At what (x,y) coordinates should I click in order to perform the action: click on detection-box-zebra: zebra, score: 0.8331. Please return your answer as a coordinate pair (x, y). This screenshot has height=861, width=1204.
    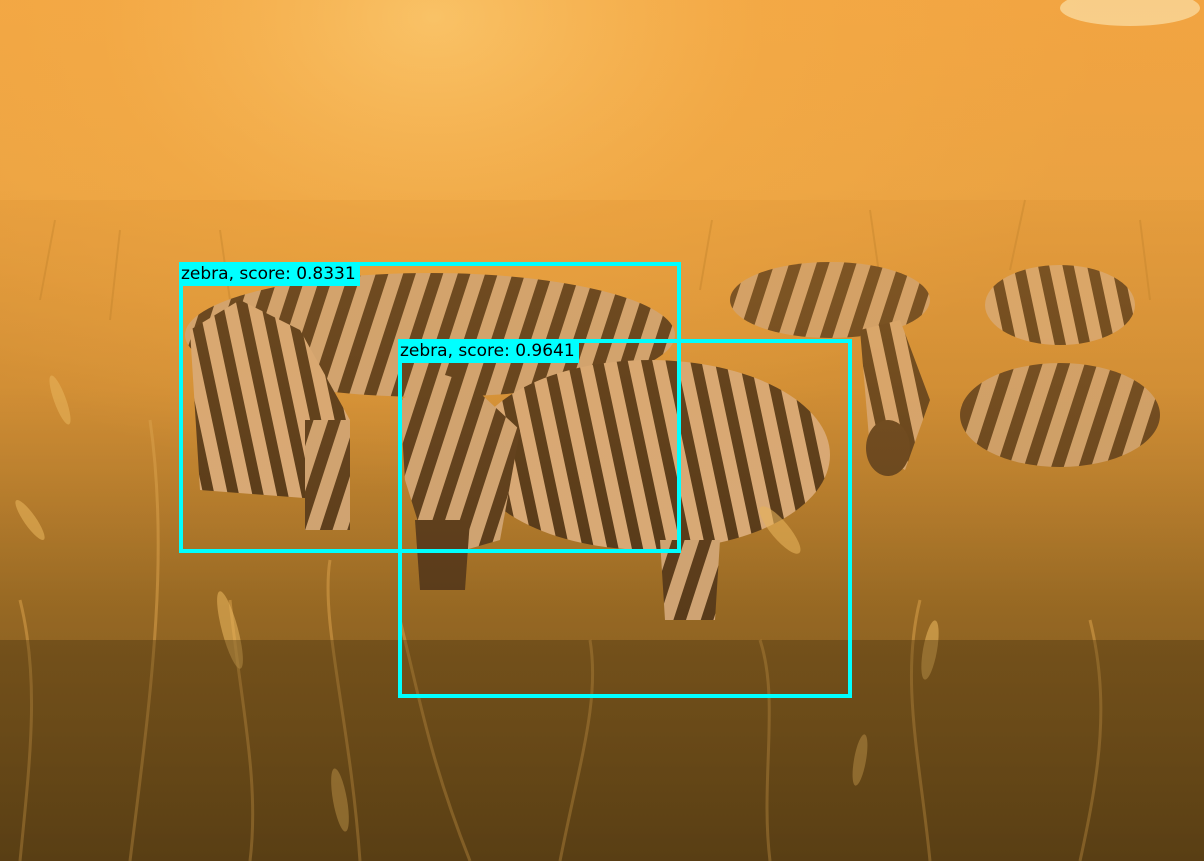
    Looking at the image, I should click on (430, 407).